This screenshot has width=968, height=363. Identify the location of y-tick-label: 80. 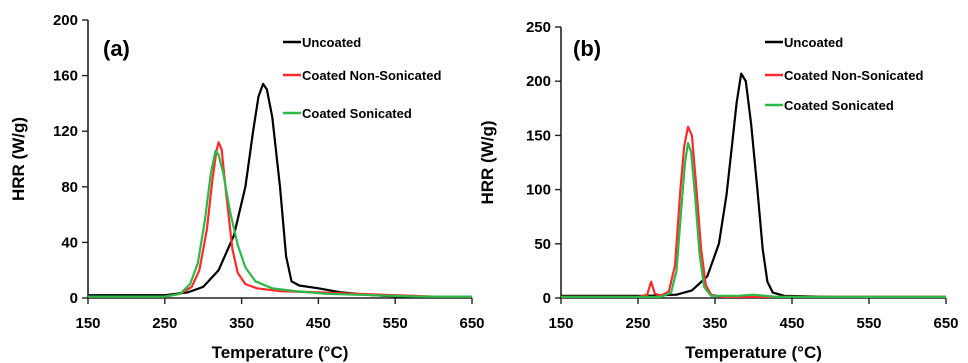
(69, 187).